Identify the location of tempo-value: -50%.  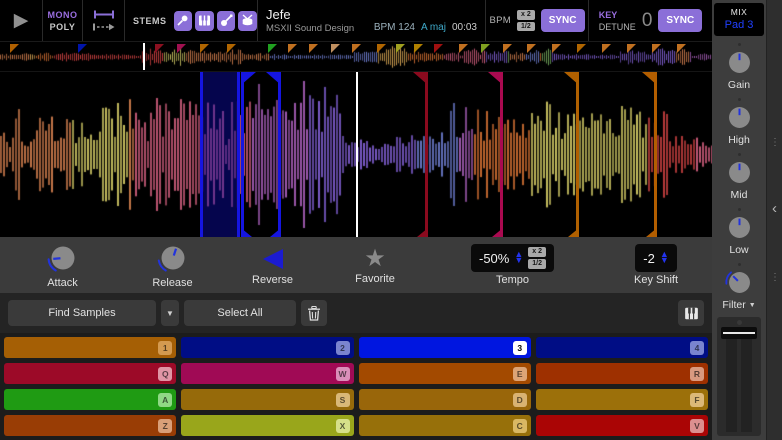
(494, 258).